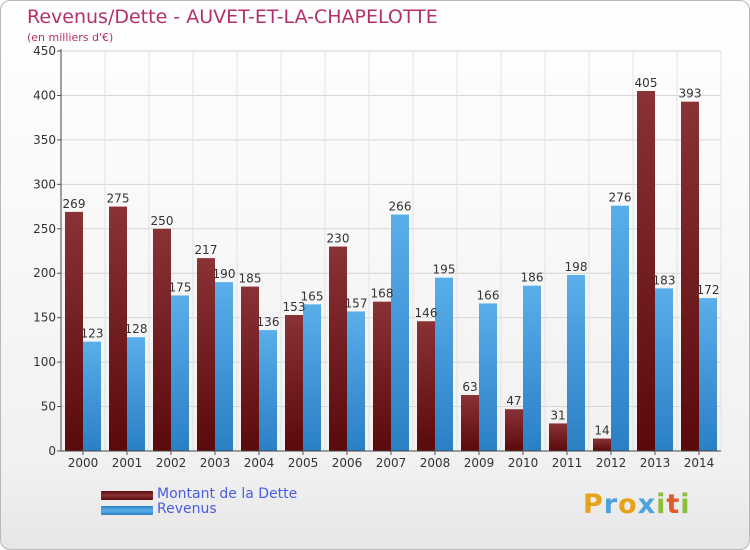  Describe the element at coordinates (294, 307) in the screenshot. I see `data-label-dette: 153` at that location.